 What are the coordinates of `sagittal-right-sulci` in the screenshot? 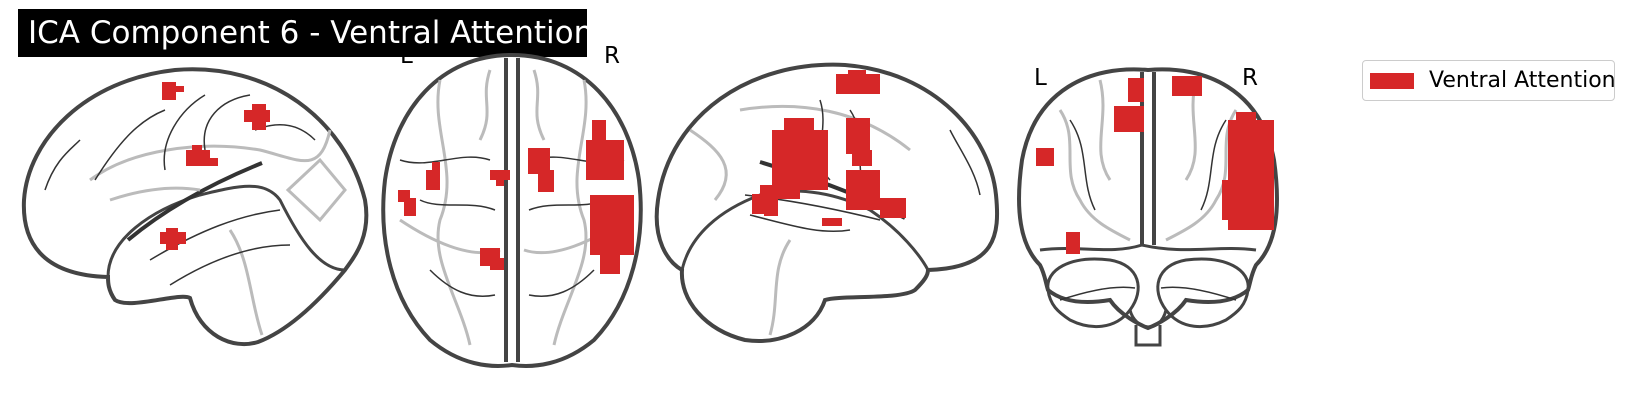 It's located at (800, 220).